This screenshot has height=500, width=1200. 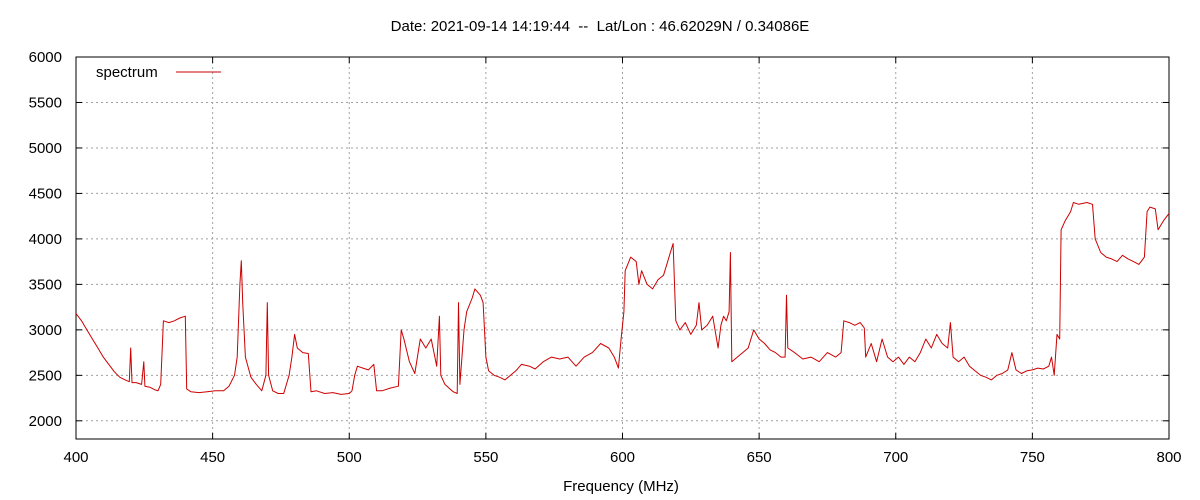 I want to click on x-tick-label: 500, so click(x=349, y=457).